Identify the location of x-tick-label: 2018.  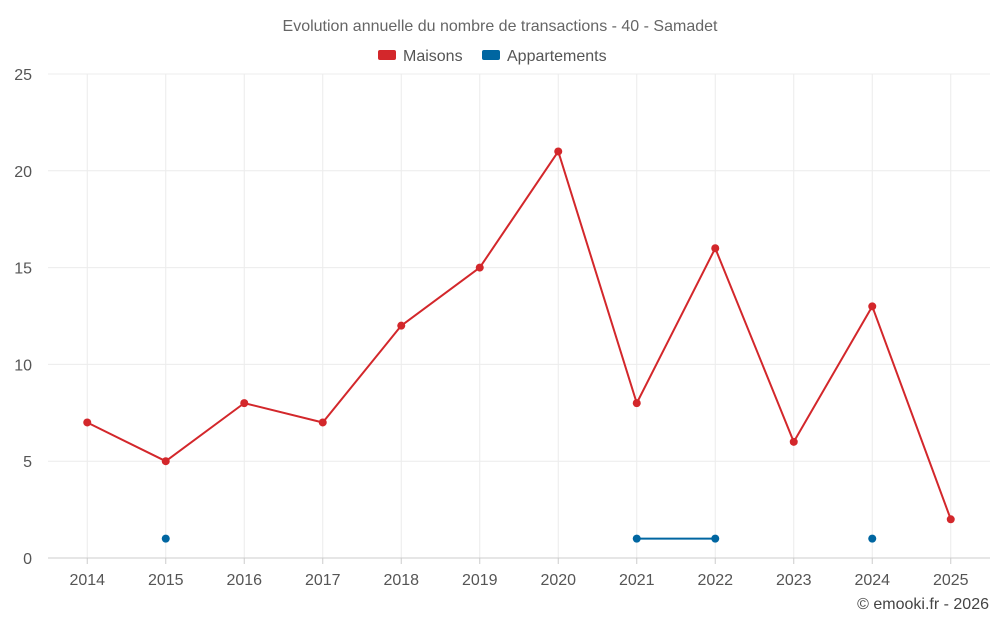
(401, 580).